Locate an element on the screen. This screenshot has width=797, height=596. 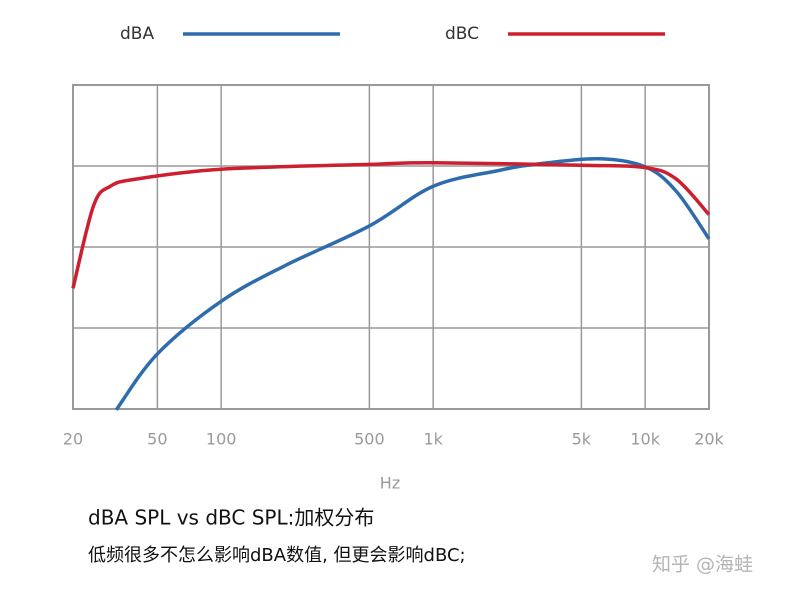
x-tick-label: 500 is located at coordinates (369, 439).